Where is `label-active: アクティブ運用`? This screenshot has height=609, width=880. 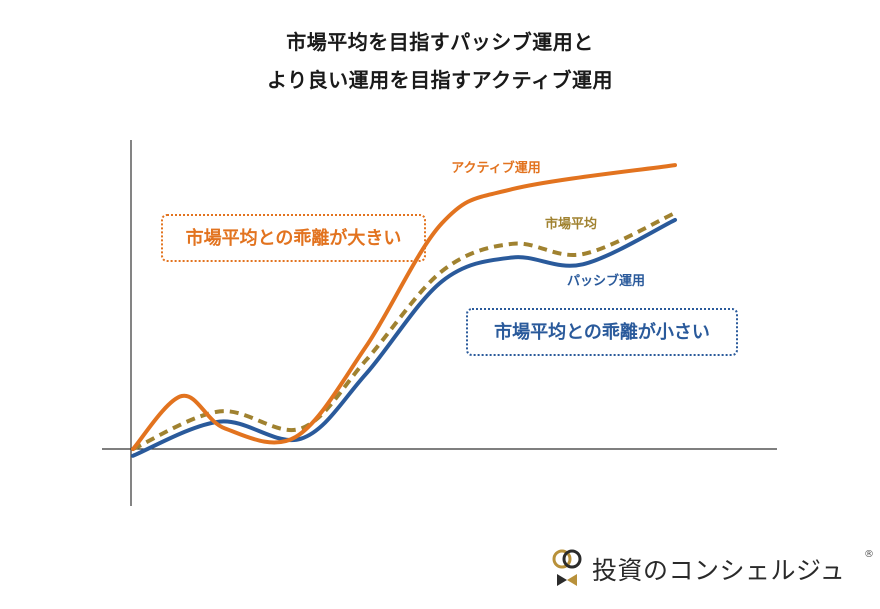
label-active: アクティブ運用 is located at coordinates (496, 168).